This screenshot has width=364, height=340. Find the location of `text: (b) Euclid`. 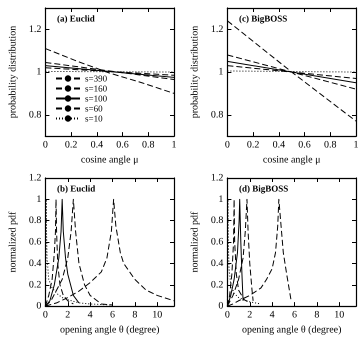

text: (b) Euclid is located at coordinates (76, 189).